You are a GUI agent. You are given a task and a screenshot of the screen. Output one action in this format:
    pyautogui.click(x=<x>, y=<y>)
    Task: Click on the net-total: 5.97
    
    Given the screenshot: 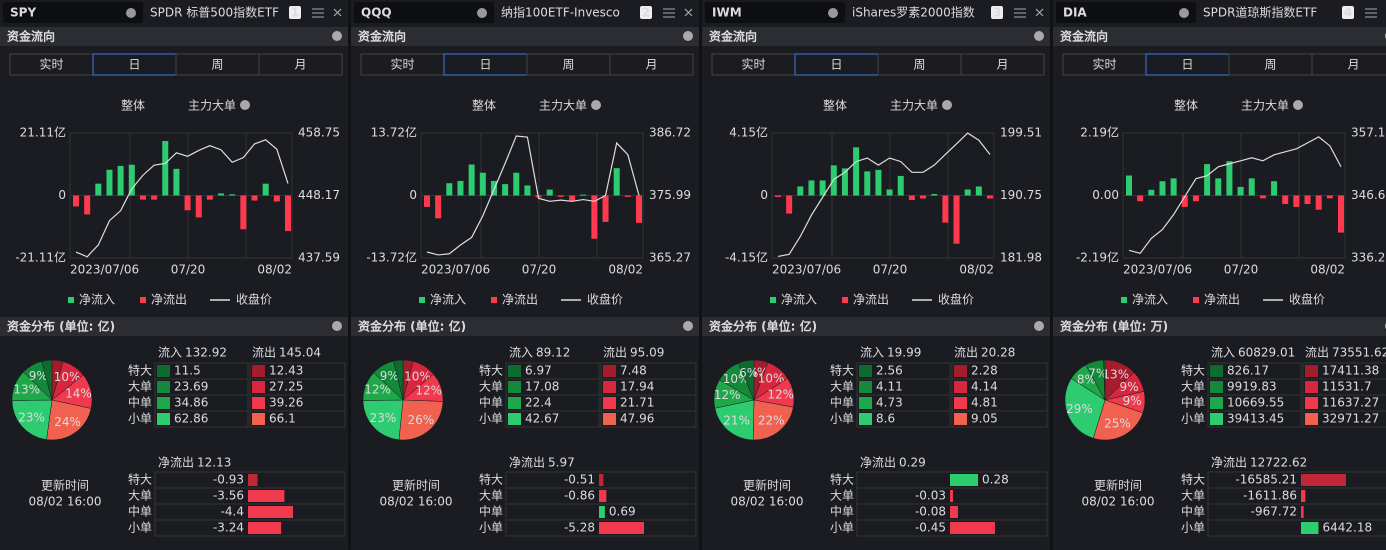 What is the action you would take?
    pyautogui.click(x=561, y=463)
    